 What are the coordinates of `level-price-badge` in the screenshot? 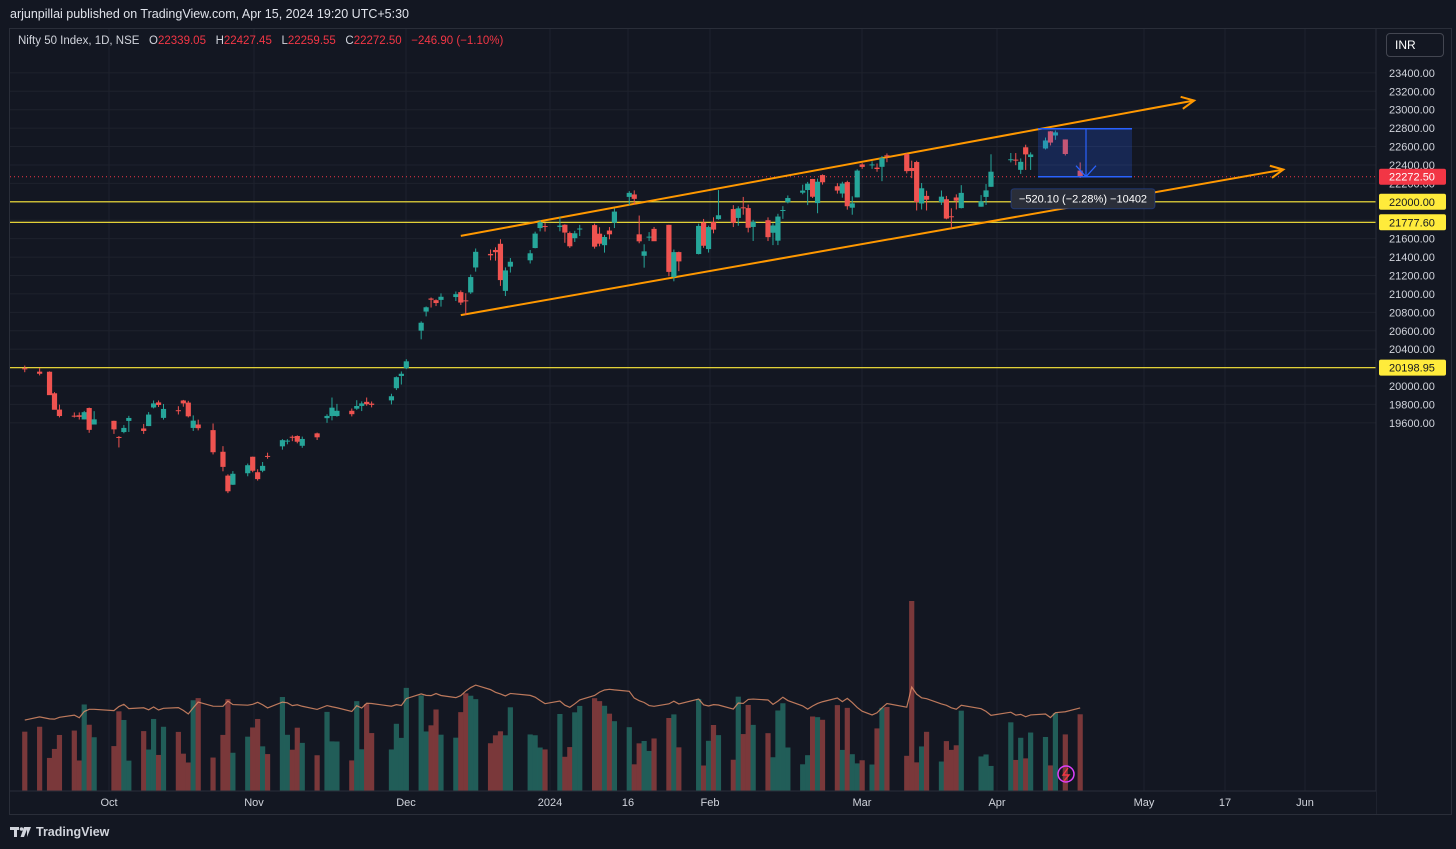 It's located at (1412, 222).